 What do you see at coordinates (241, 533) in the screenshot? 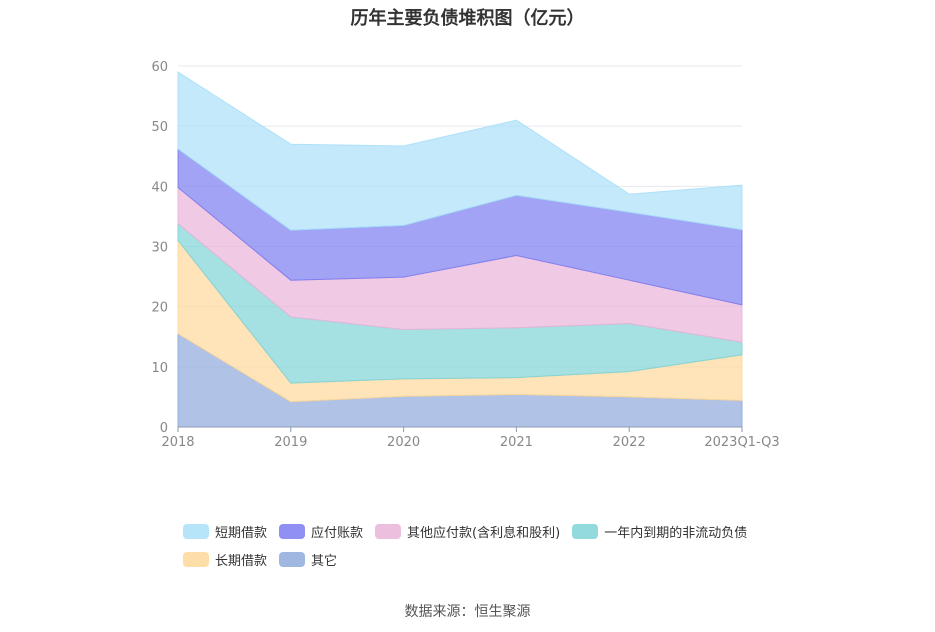
I see `legend-label: 短期借款` at bounding box center [241, 533].